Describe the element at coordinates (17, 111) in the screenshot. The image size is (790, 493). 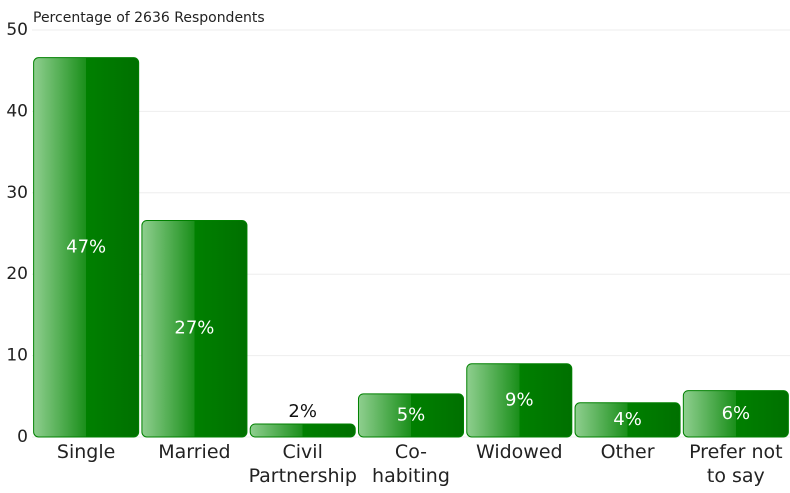
I see `y-tick-label: 40` at that location.